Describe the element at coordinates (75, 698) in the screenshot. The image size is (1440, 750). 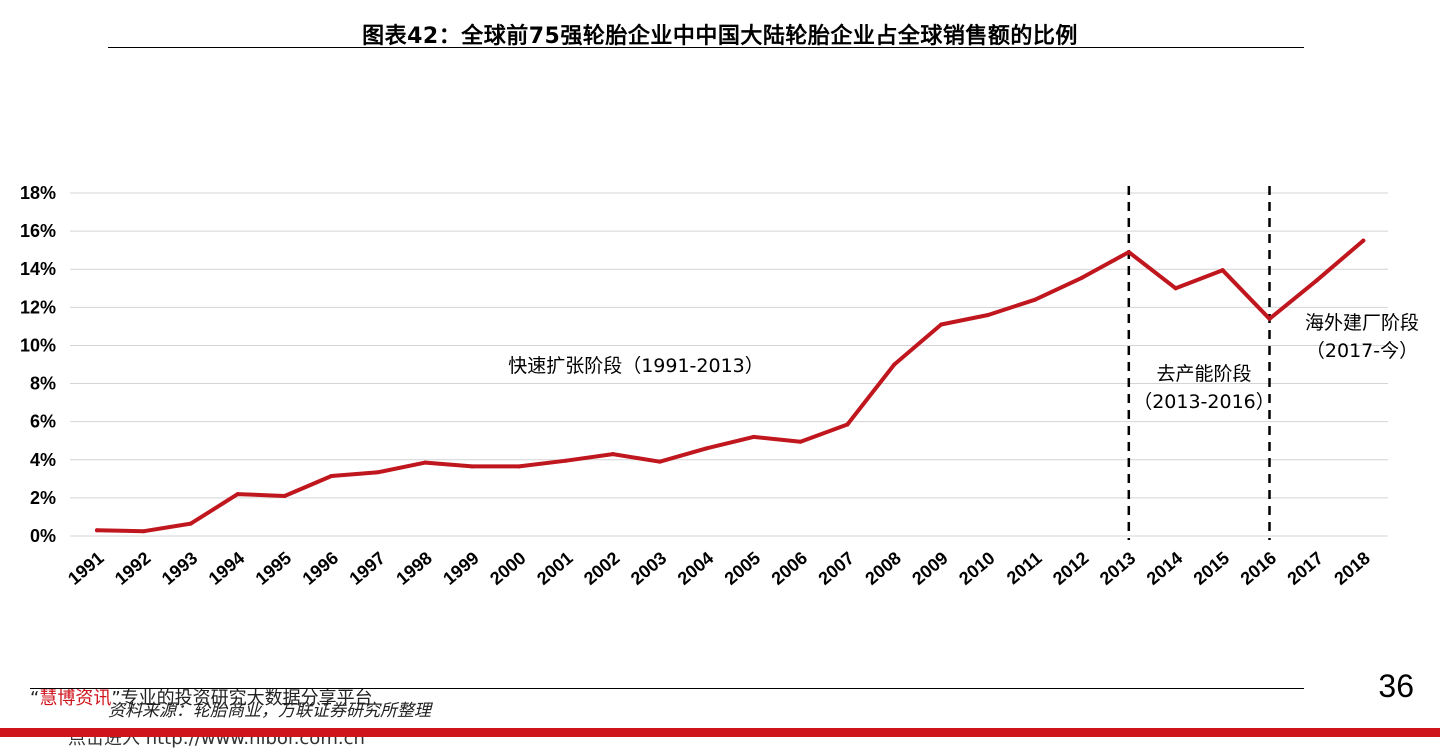
I see `watermark-brand: 慧博资讯` at that location.